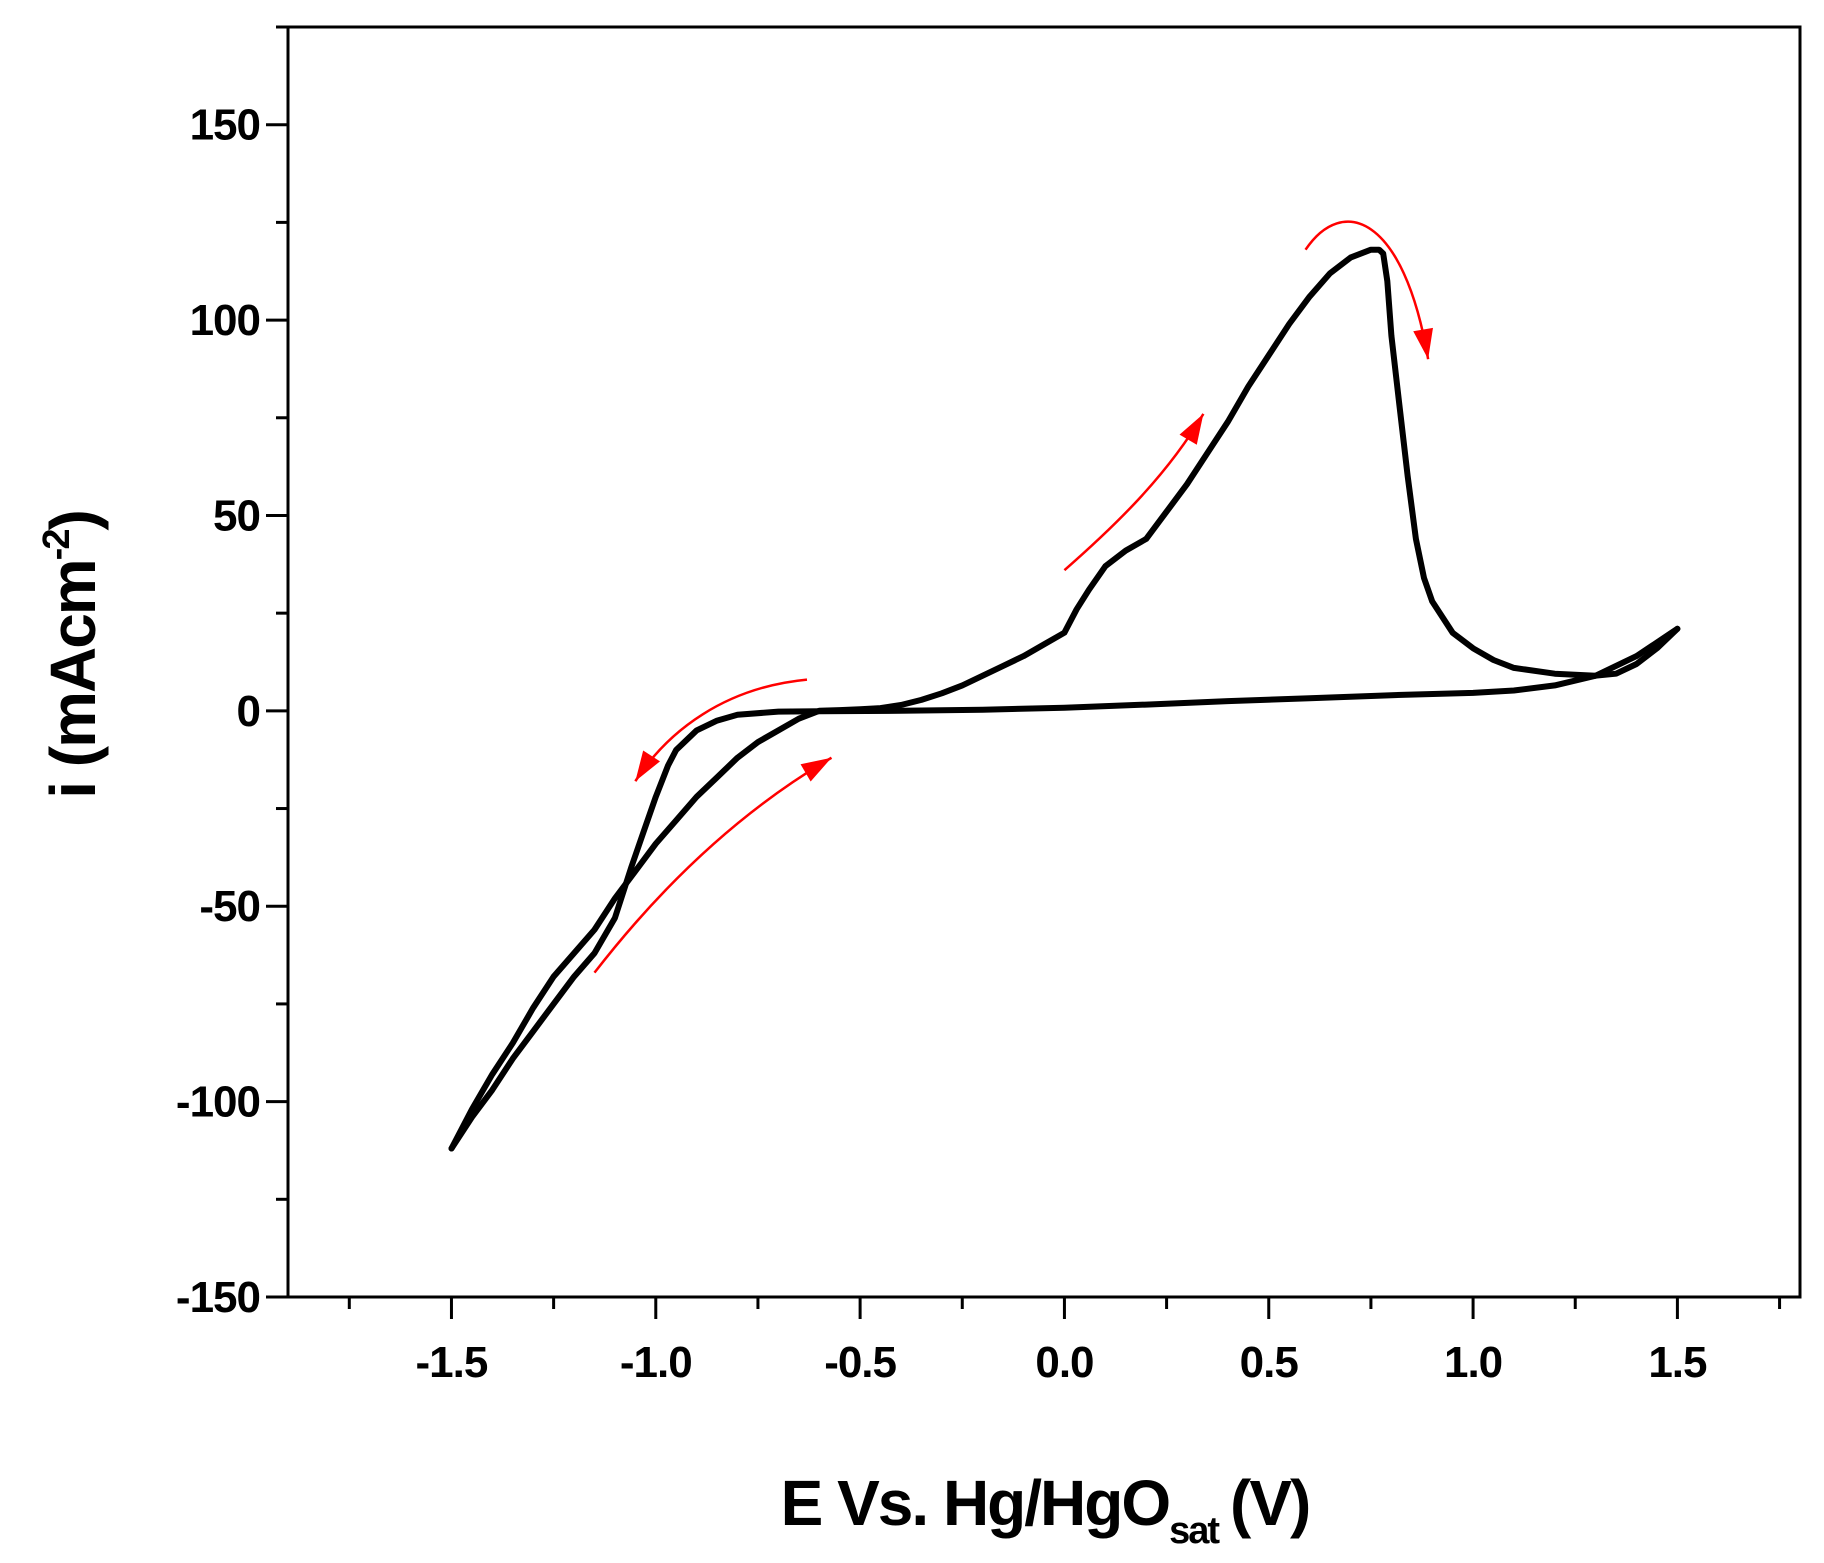  I want to click on x-axis-title-unit: (V), so click(1269, 1503).